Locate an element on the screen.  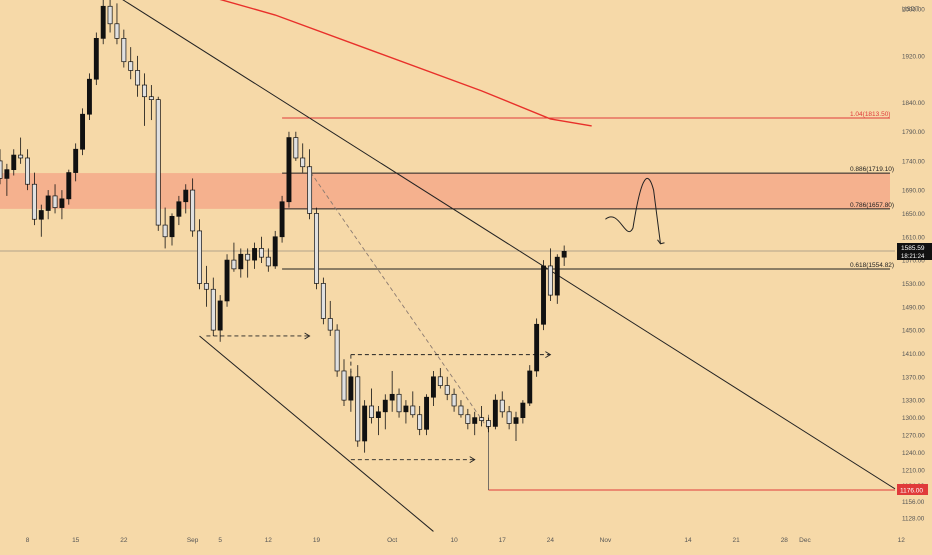
y-tick-label: 1210.00 is located at coordinates (913, 471).